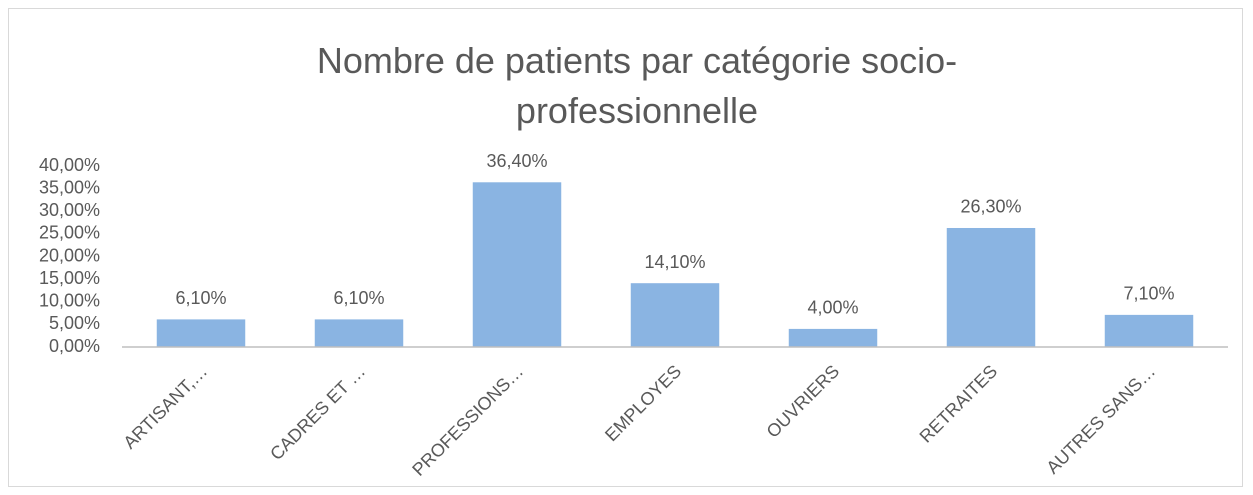 Image resolution: width=1253 pixels, height=495 pixels. I want to click on data-label: 26,30%, so click(990, 207).